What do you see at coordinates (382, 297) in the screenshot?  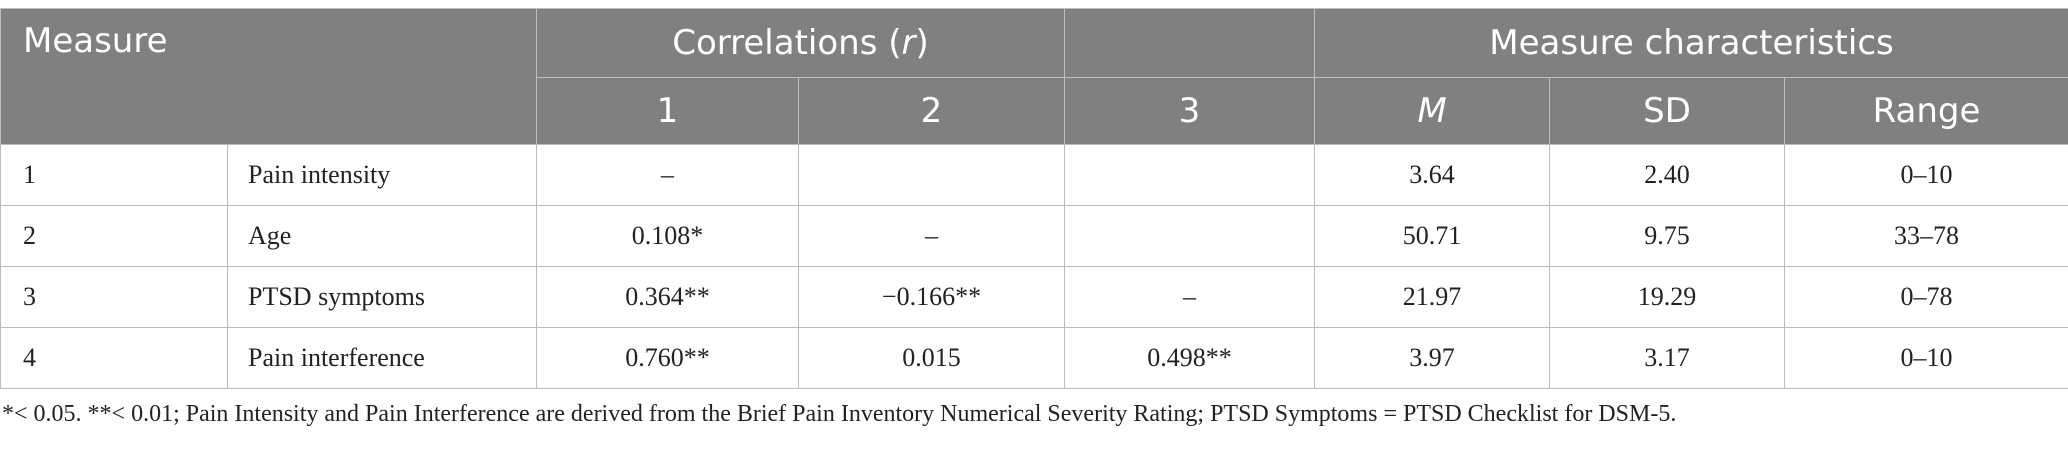 I see `row-measure-name: PTSD symptoms` at bounding box center [382, 297].